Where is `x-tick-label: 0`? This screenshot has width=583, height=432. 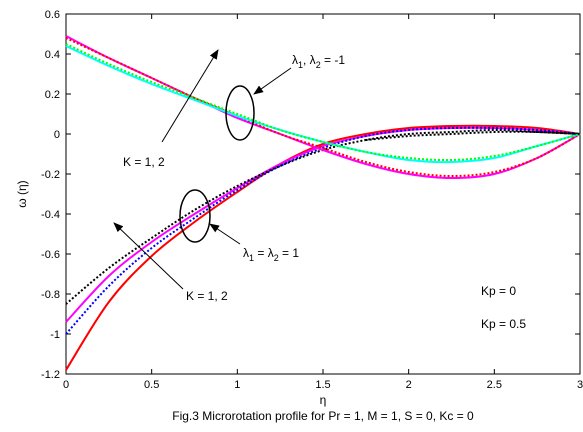
x-tick-label: 0 is located at coordinates (66, 385).